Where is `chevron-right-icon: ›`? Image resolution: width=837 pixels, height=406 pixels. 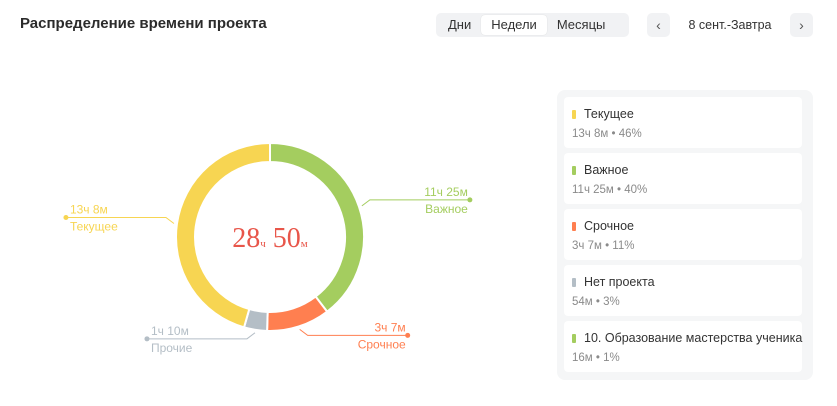
chevron-right-icon: › is located at coordinates (801, 25).